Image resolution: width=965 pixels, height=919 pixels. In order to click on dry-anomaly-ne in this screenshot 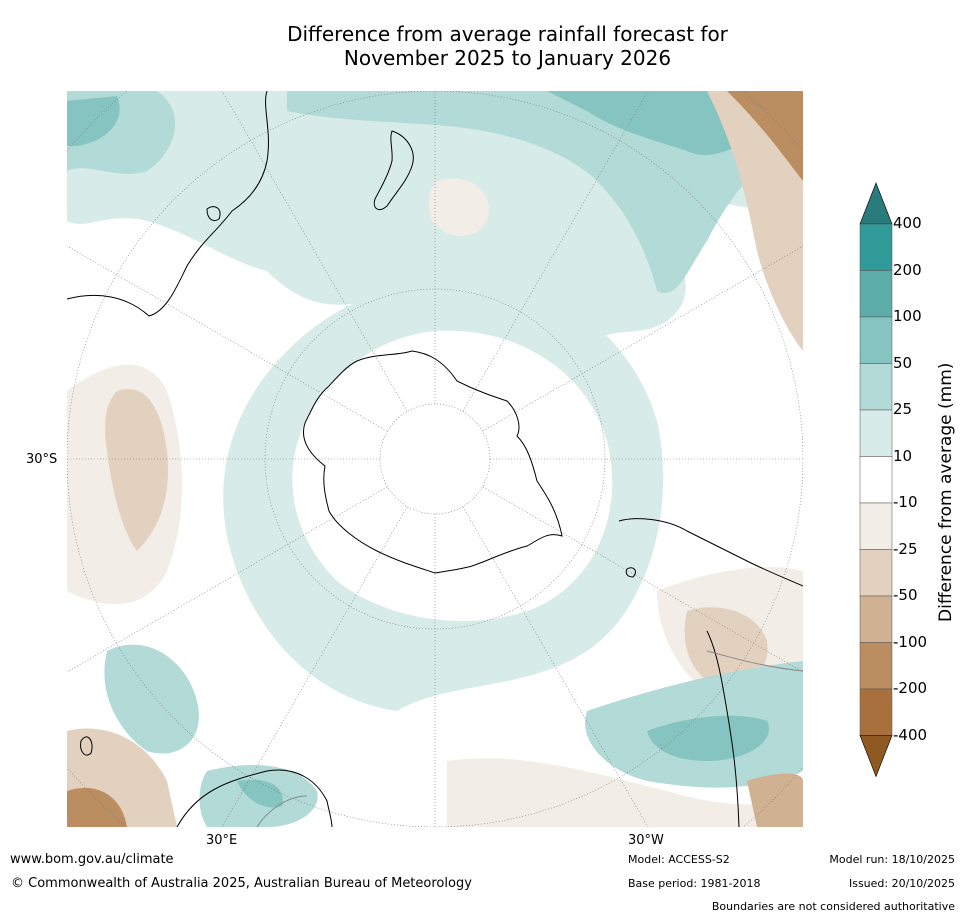, I will do `click(755, 221)`.